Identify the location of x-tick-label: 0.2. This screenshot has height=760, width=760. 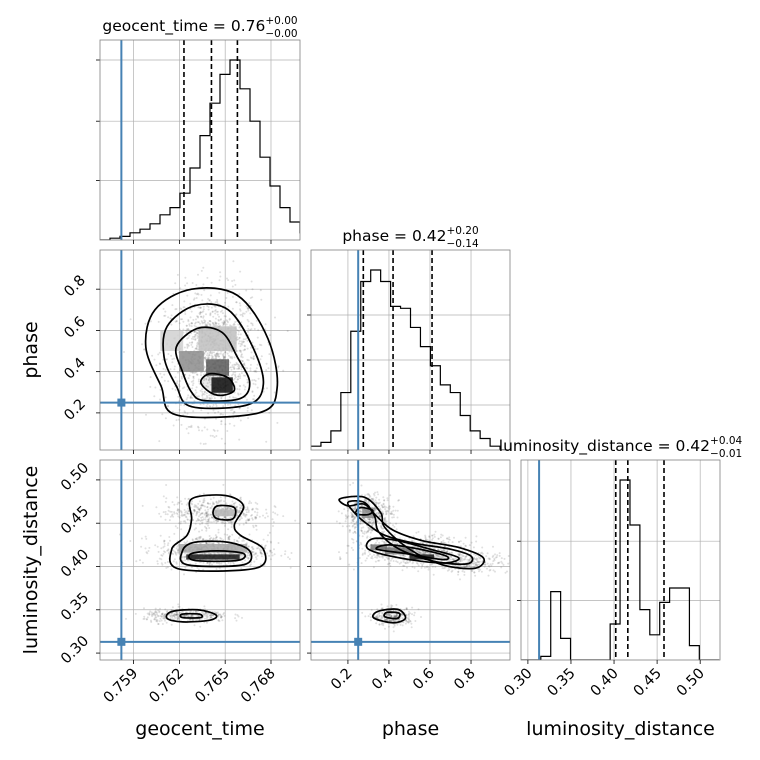
(342, 680).